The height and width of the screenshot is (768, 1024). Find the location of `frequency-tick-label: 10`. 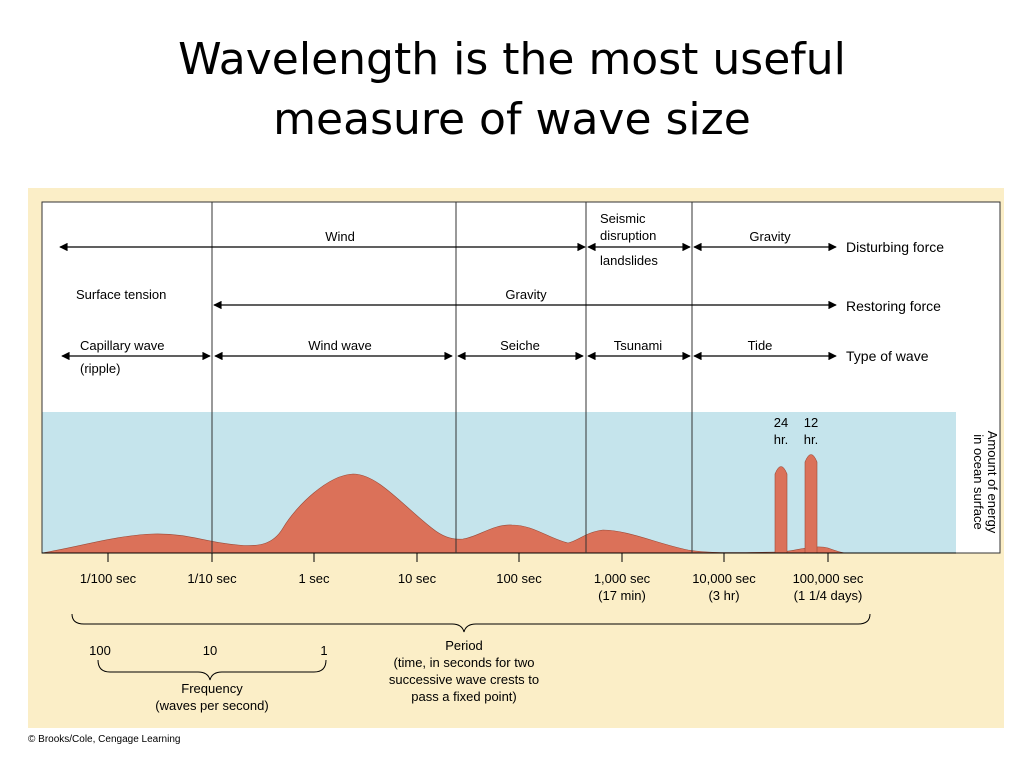

frequency-tick-label: 10 is located at coordinates (210, 650).